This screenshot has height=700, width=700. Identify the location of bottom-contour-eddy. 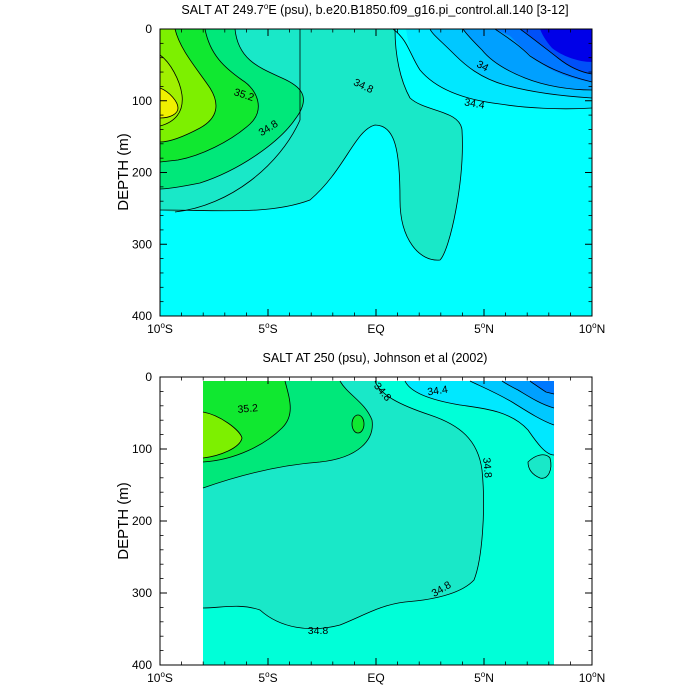
(358, 424).